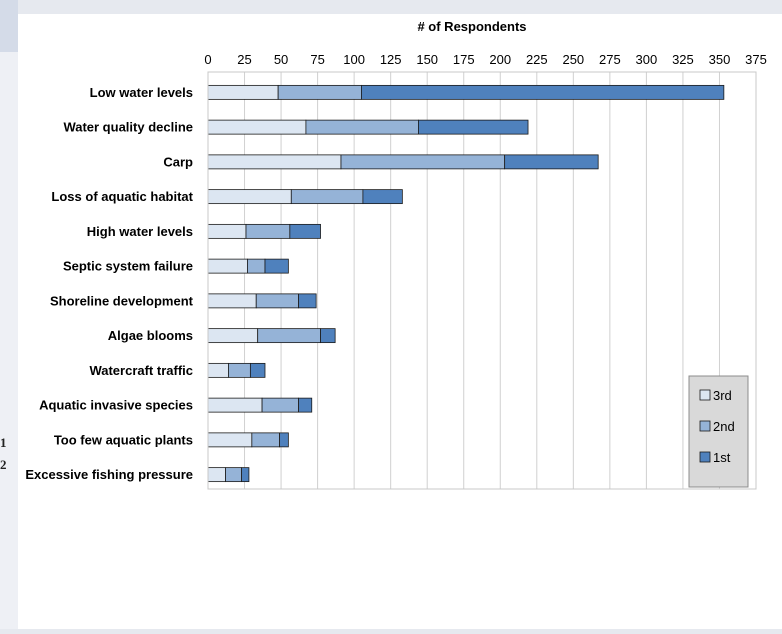  I want to click on category-label: Low water levels, so click(141, 92).